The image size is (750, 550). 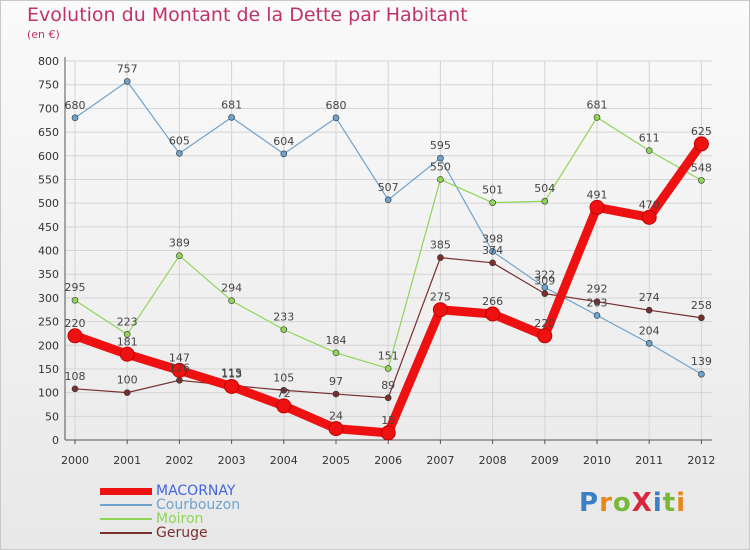 I want to click on data-label-moiron: 295, so click(x=75, y=287).